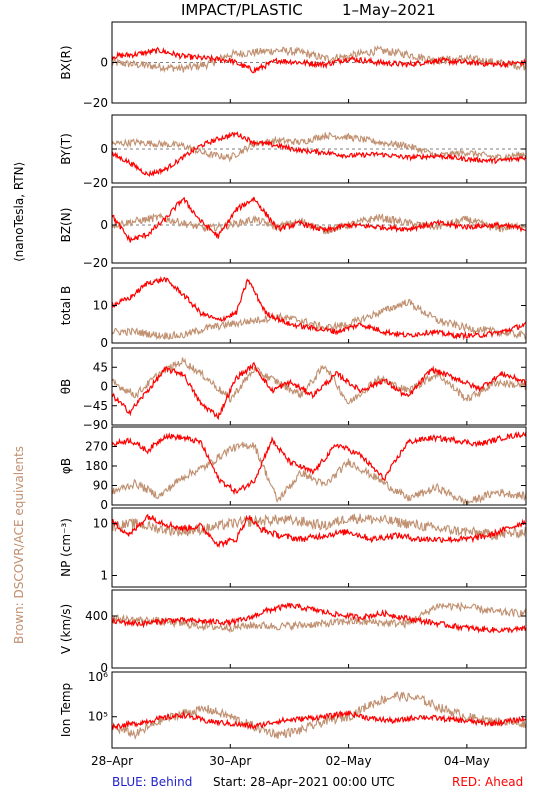 This screenshot has width=550, height=800. Describe the element at coordinates (104, 63) in the screenshot. I see `bx-ytick-label: 0` at that location.